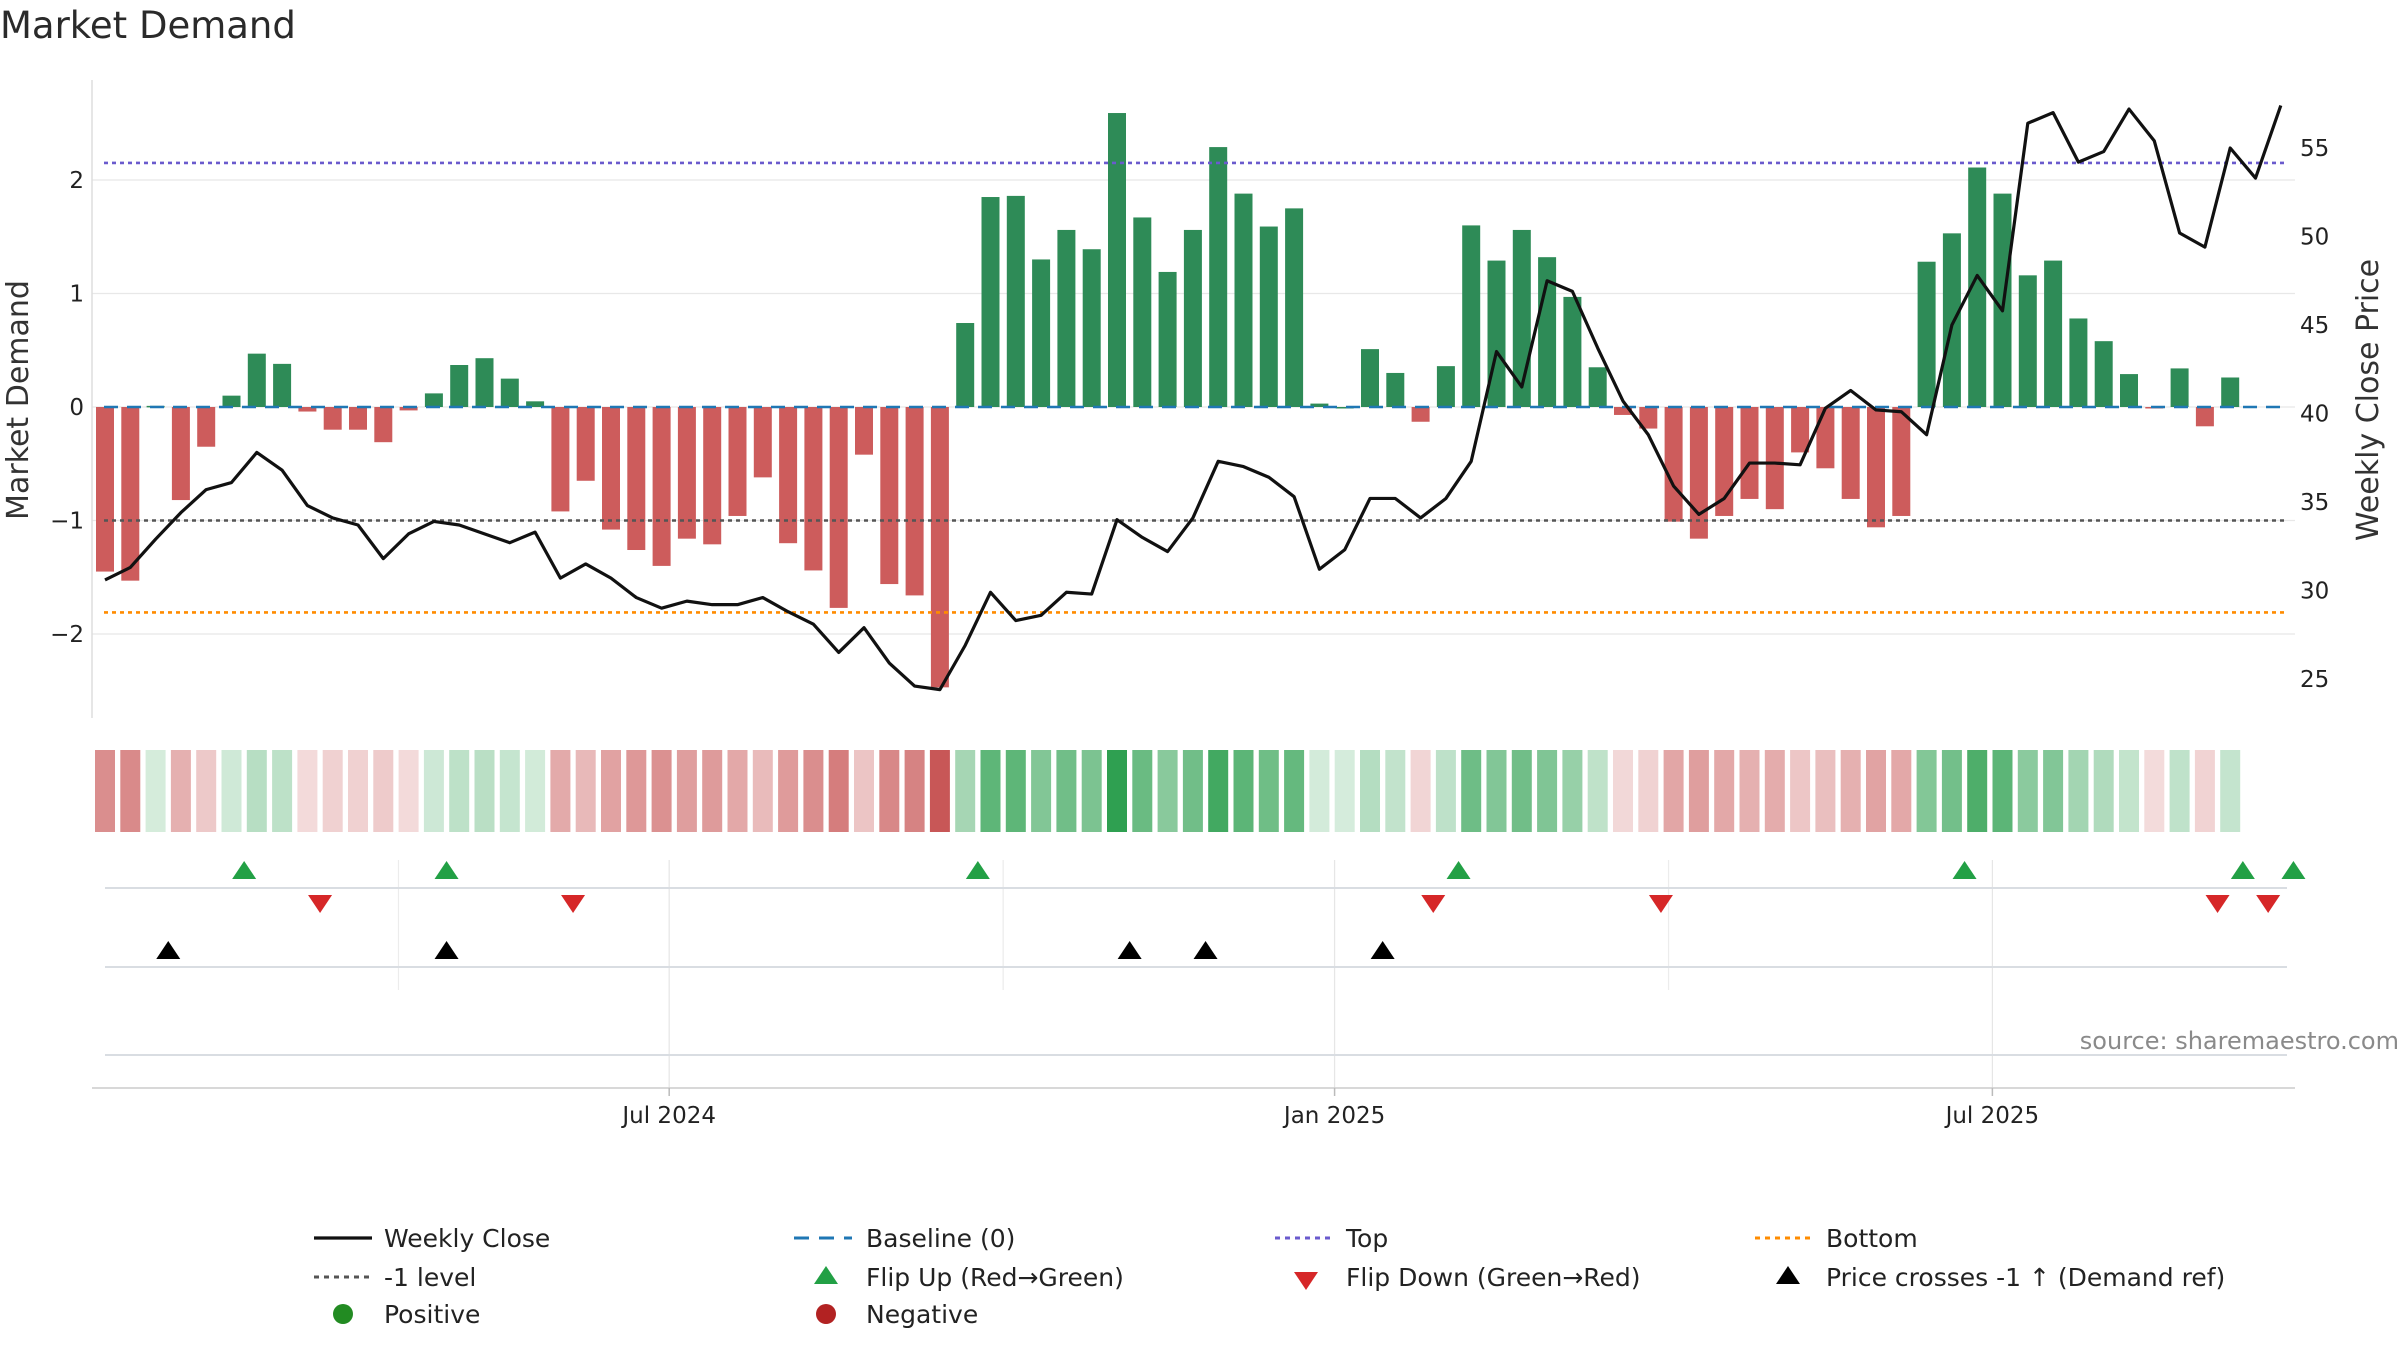 The image size is (2400, 1350). What do you see at coordinates (2314, 592) in the screenshot?
I see `y2-tick-label: 30` at bounding box center [2314, 592].